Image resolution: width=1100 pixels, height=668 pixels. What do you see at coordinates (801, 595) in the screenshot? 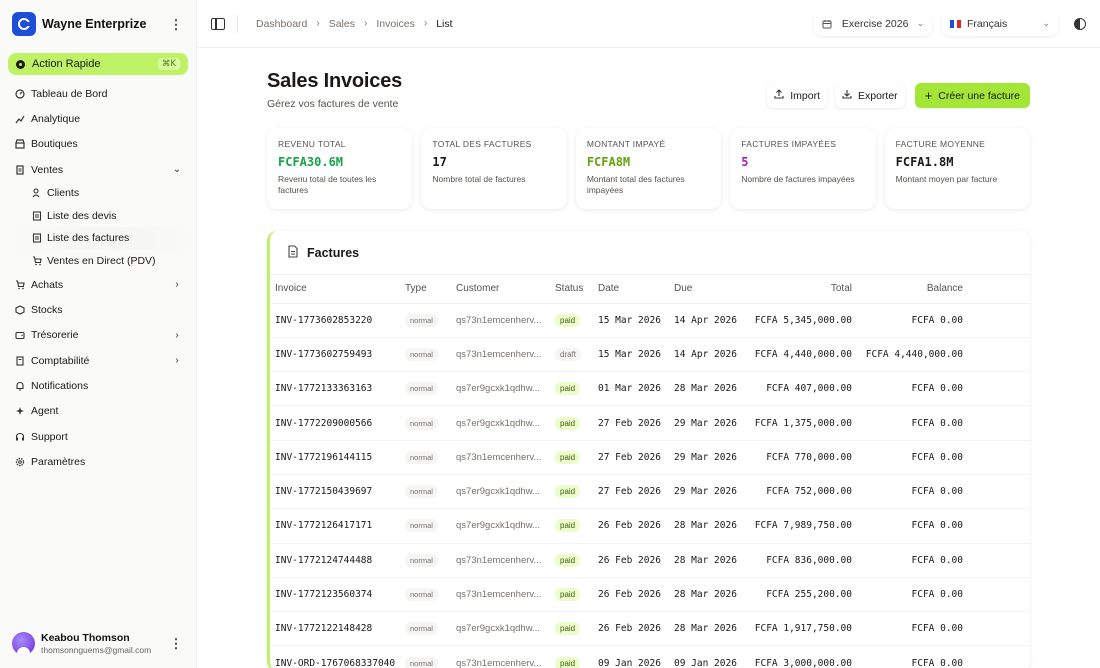
I see `invoice-total: FCFA 255,200.00` at bounding box center [801, 595].